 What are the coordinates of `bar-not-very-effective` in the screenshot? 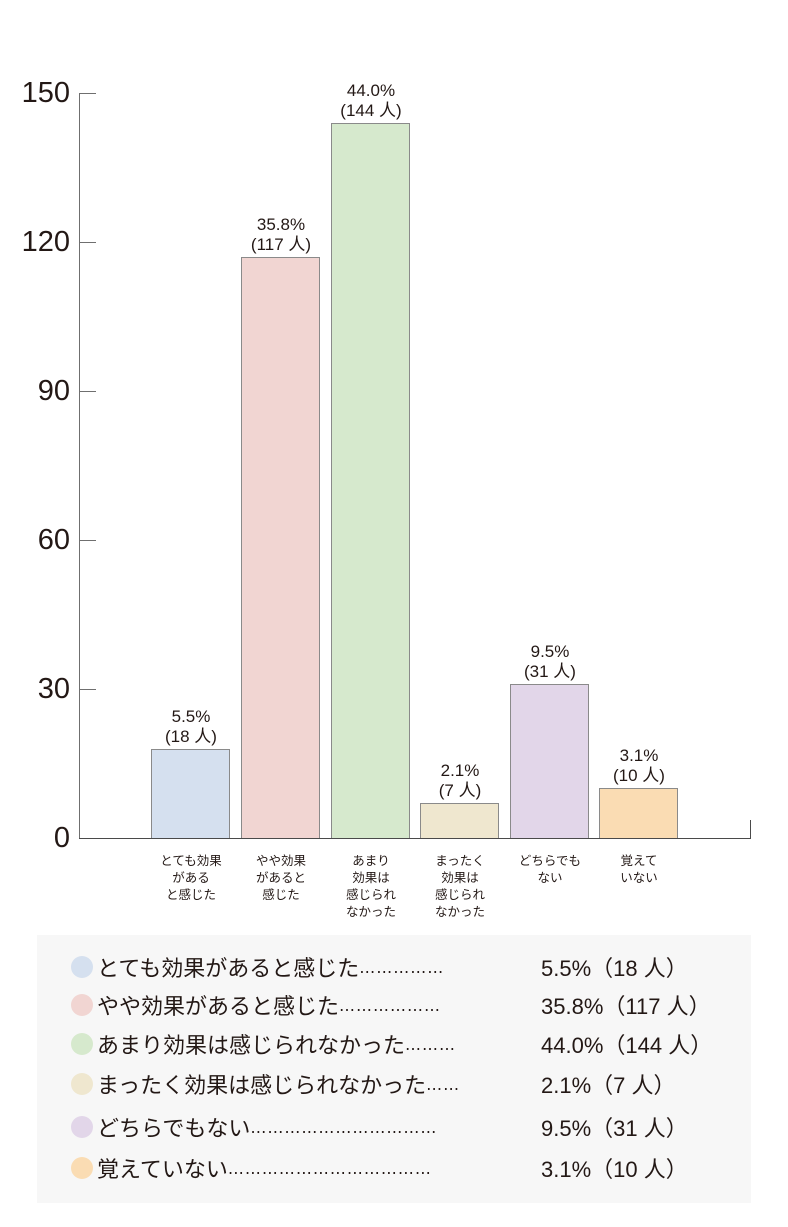 It's located at (370, 480).